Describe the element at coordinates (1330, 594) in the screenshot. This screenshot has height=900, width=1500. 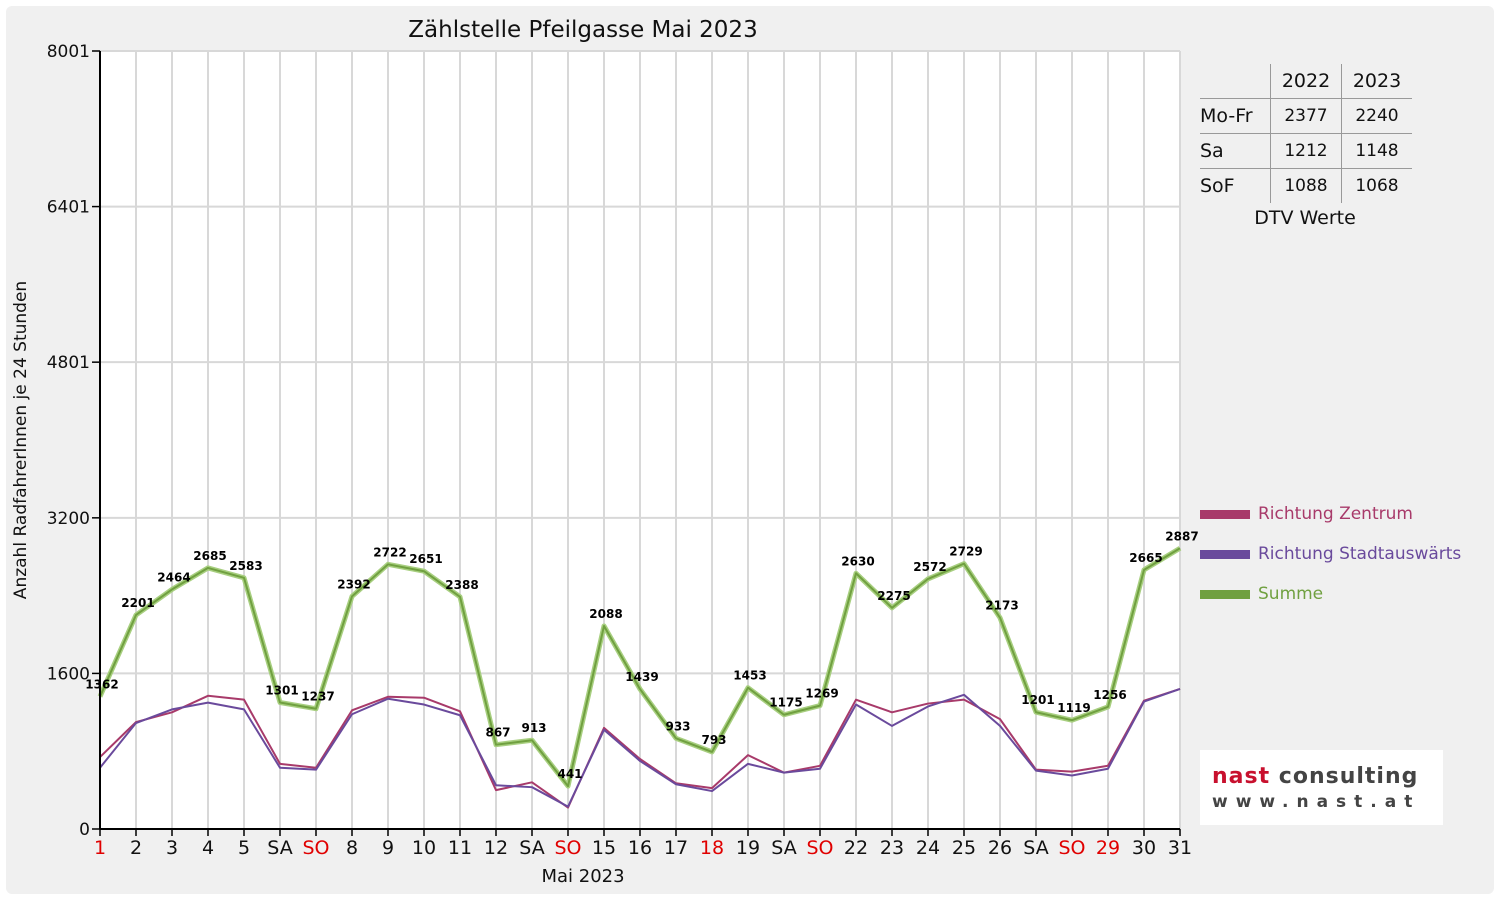
I see `legend-item-summe: Summe` at that location.